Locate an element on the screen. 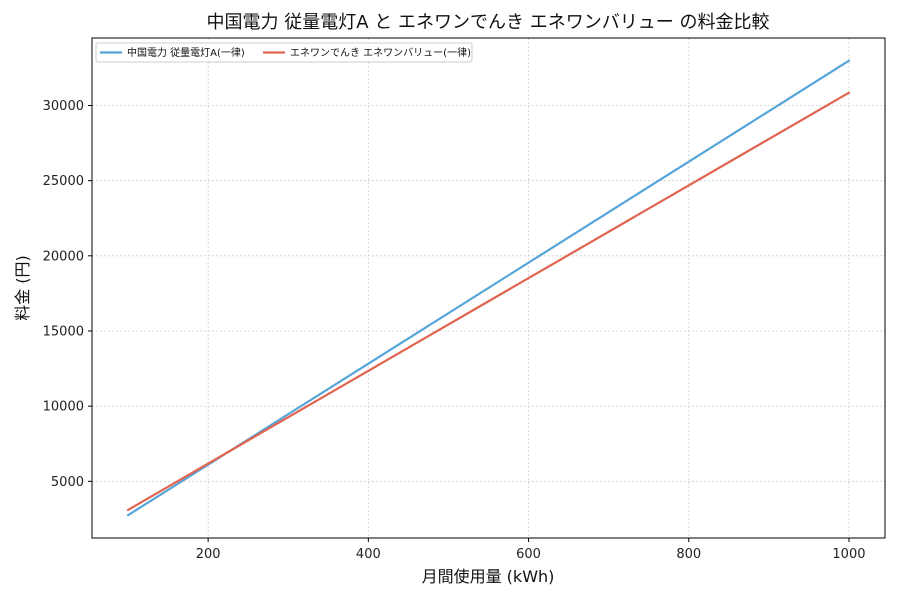 The height and width of the screenshot is (600, 900). y-tick-label: 10000 is located at coordinates (63, 407).